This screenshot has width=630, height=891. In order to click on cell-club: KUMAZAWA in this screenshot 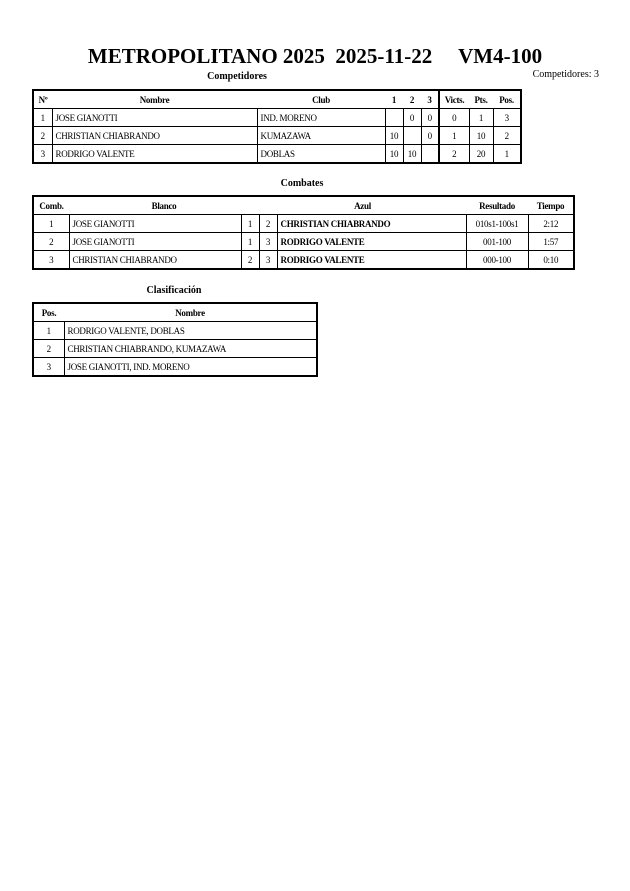, I will do `click(321, 135)`.